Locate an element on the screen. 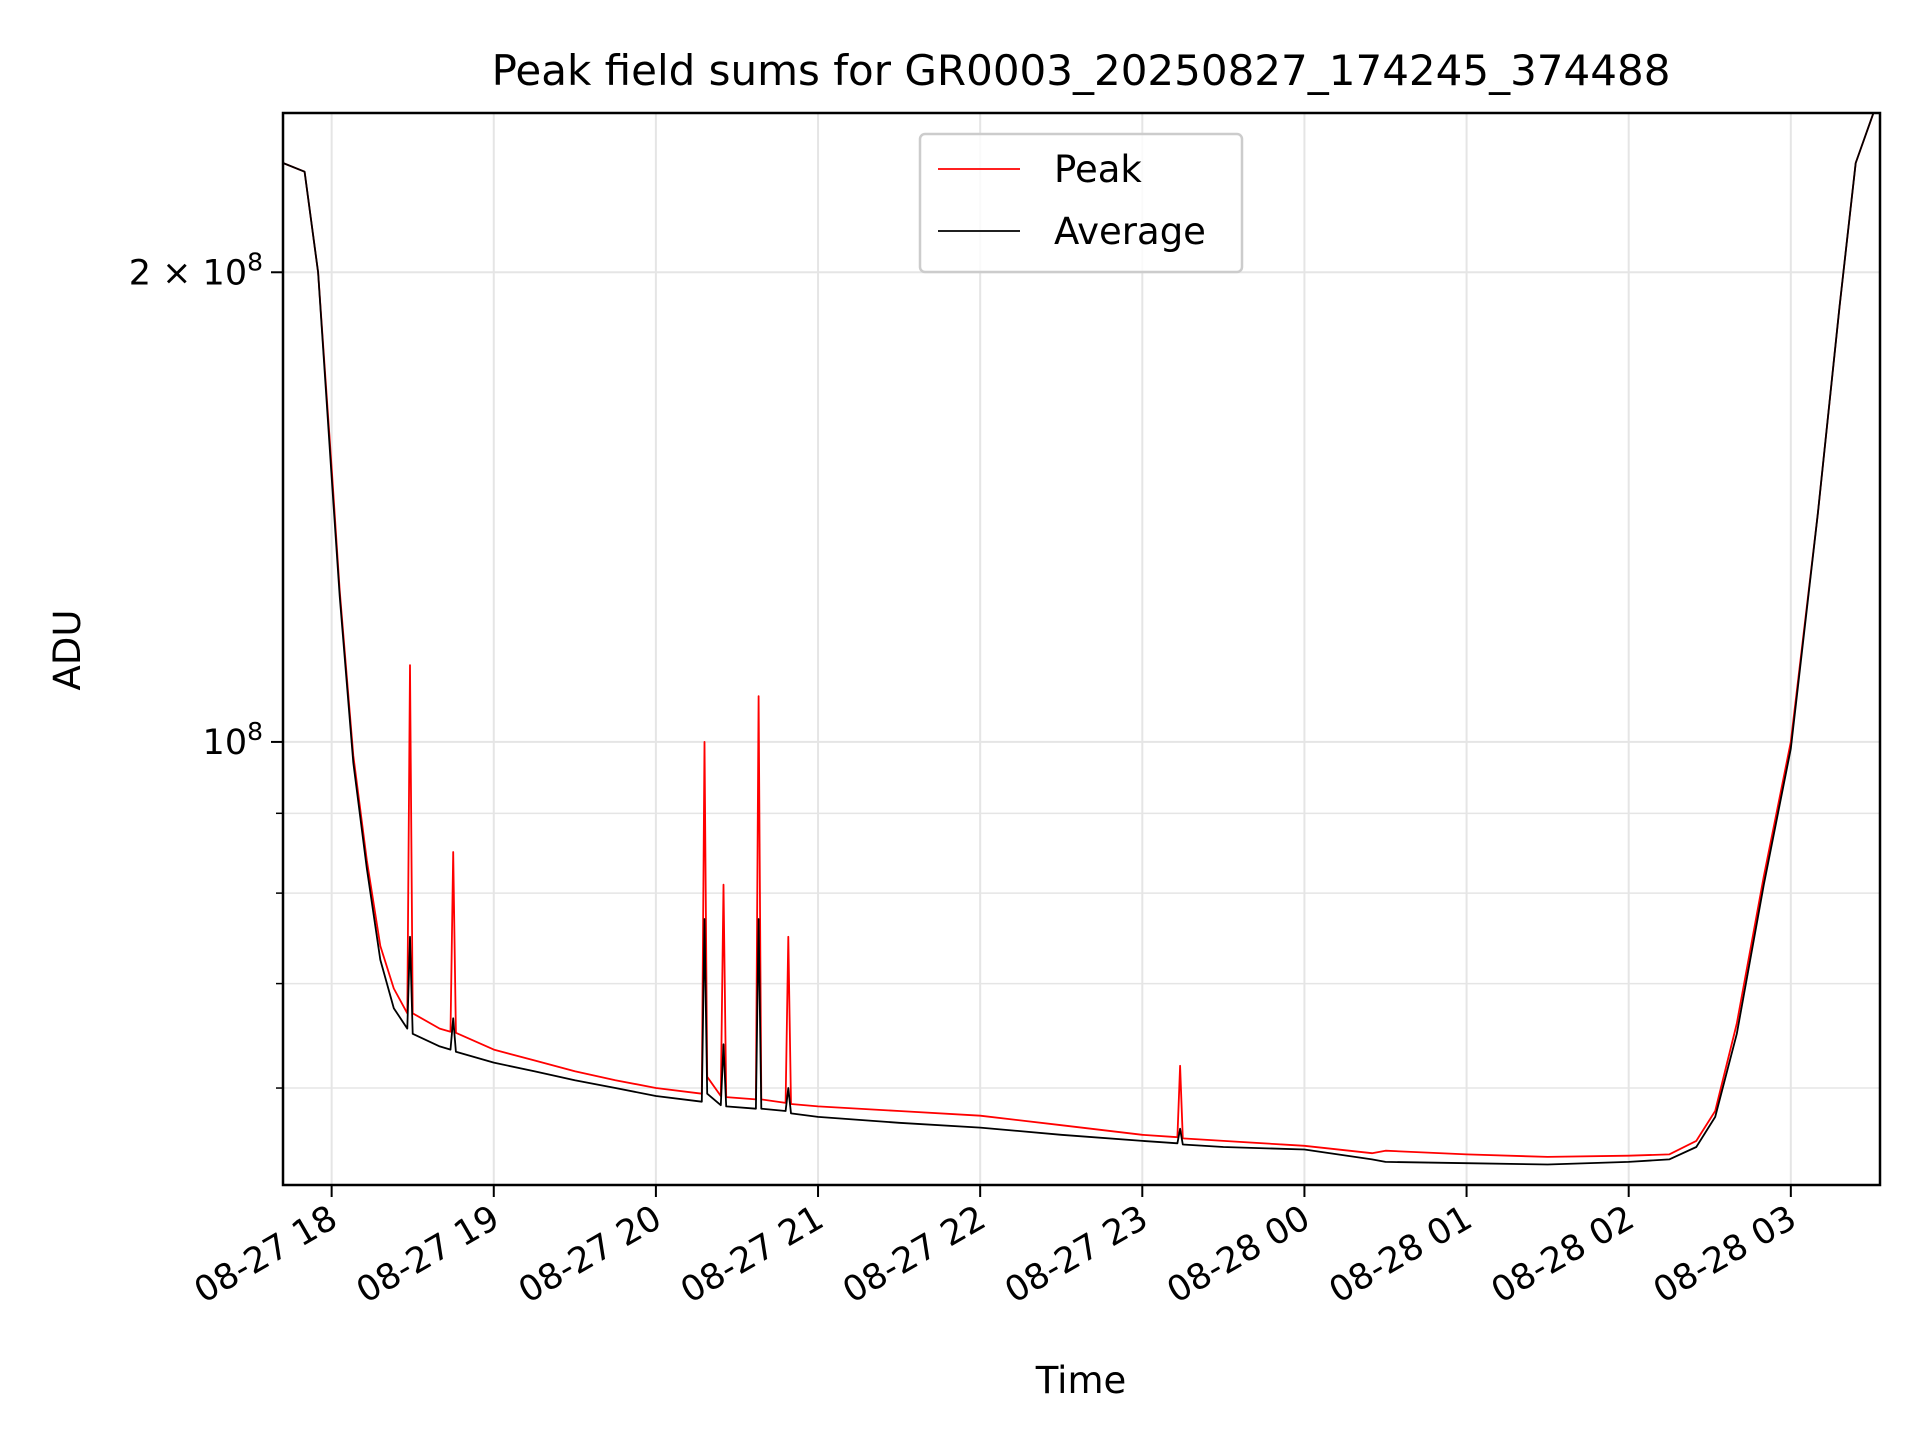  y-axis-label: ADU is located at coordinates (67, 650).